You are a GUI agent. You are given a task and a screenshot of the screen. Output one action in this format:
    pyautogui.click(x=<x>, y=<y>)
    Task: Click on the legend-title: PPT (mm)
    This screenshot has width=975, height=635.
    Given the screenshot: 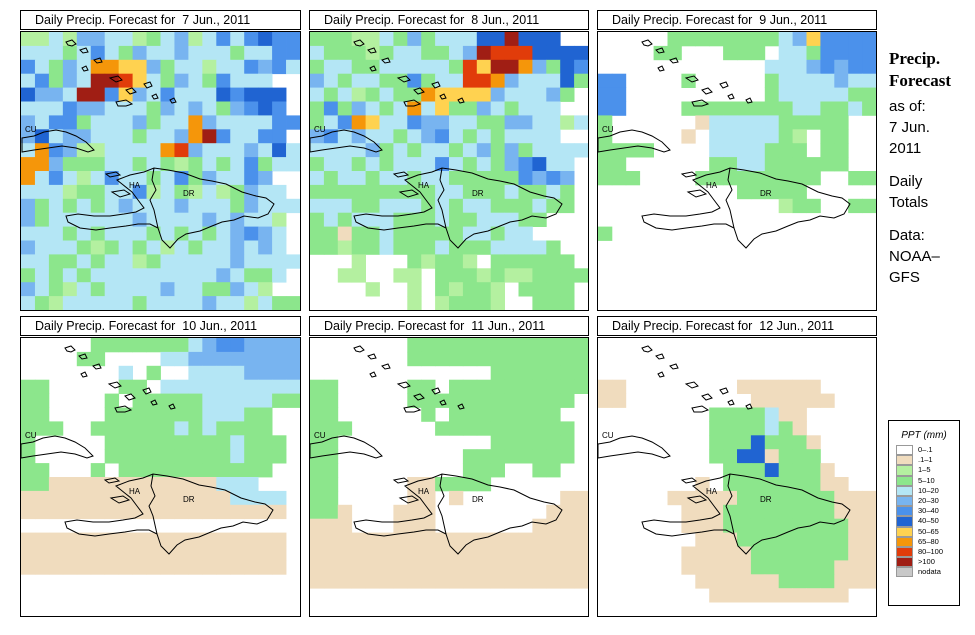 What is the action you would take?
    pyautogui.click(x=924, y=435)
    